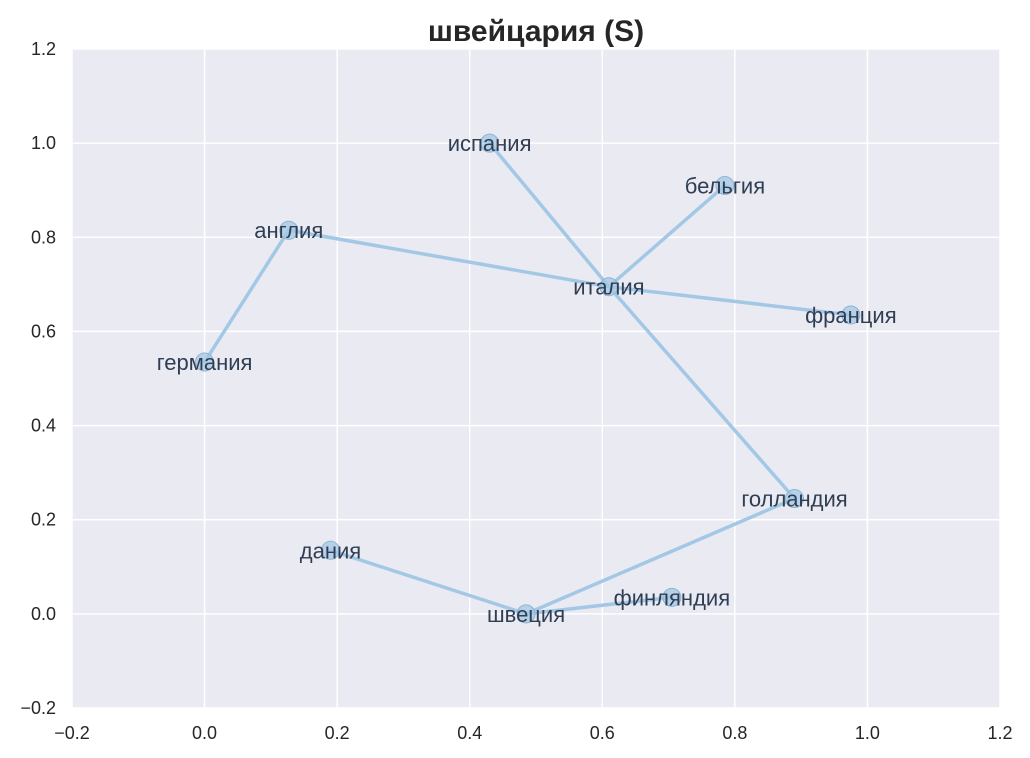 The image size is (1030, 758). Describe the element at coordinates (43, 237) in the screenshot. I see `y-tick-label: 0.8` at that location.